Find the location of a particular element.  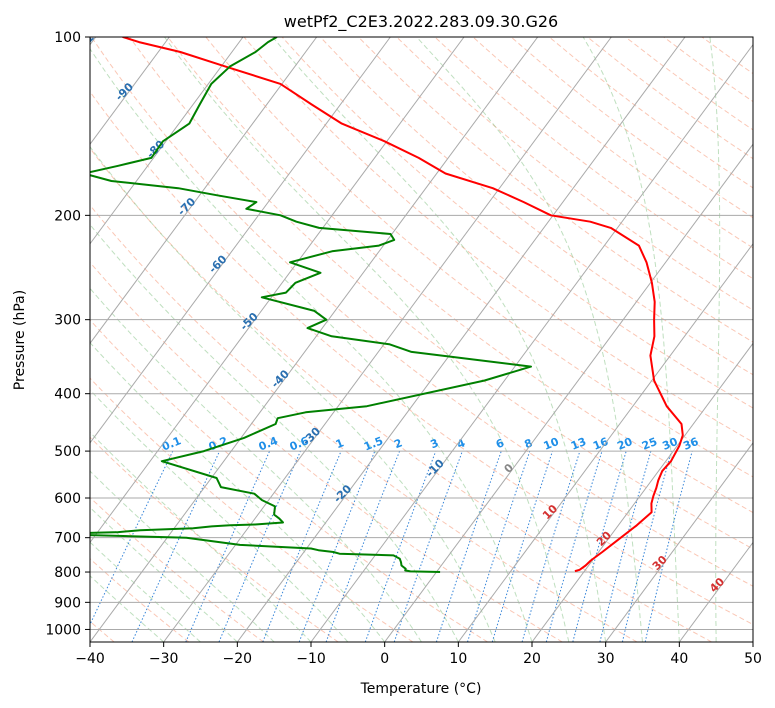

isotherm-label: 0 is located at coordinates (509, 468).